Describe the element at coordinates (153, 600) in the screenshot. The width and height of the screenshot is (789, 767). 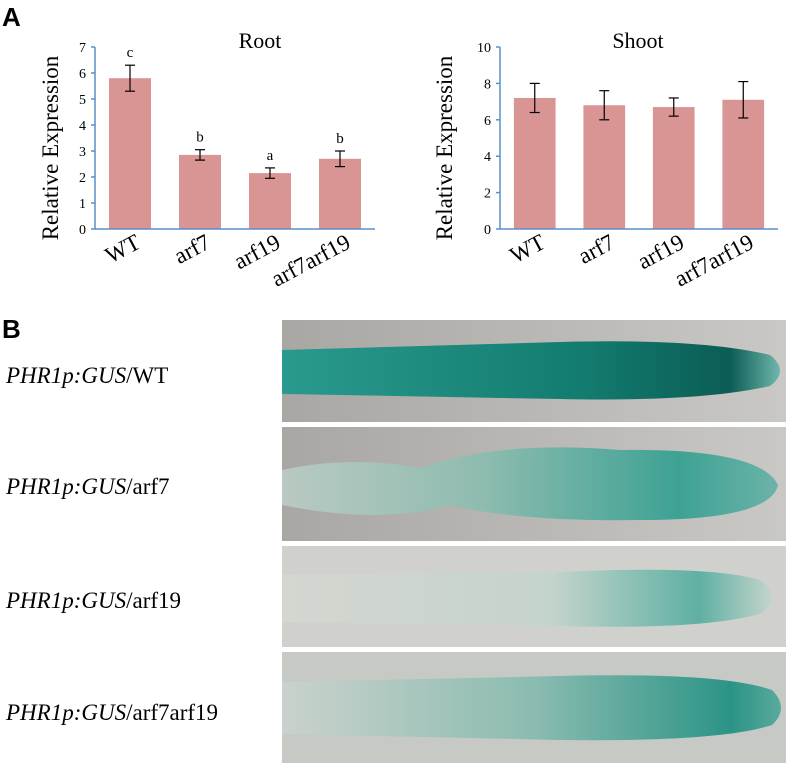
I see `genotype: /arf19` at that location.